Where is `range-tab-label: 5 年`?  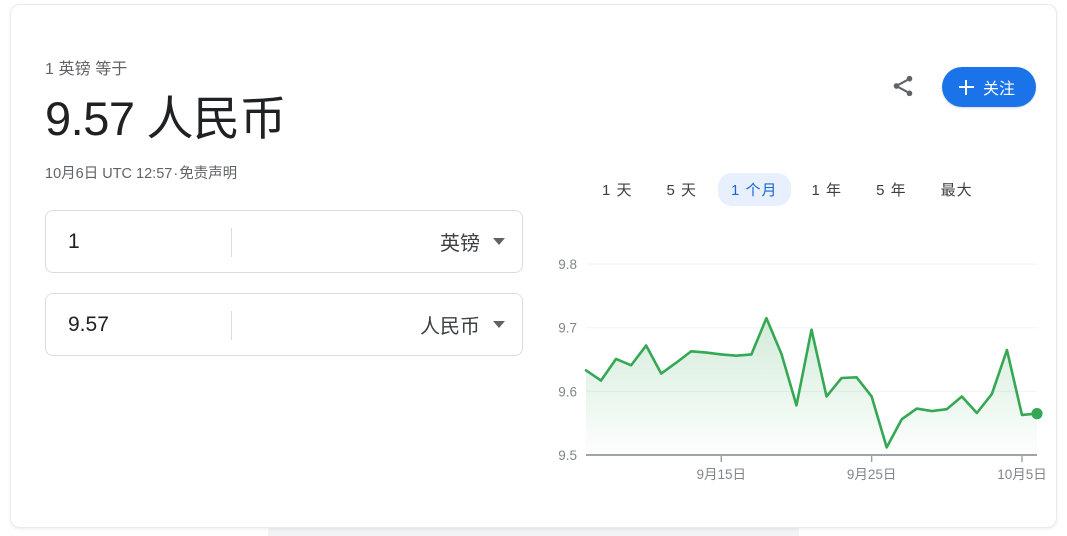 range-tab-label: 5 年 is located at coordinates (891, 190).